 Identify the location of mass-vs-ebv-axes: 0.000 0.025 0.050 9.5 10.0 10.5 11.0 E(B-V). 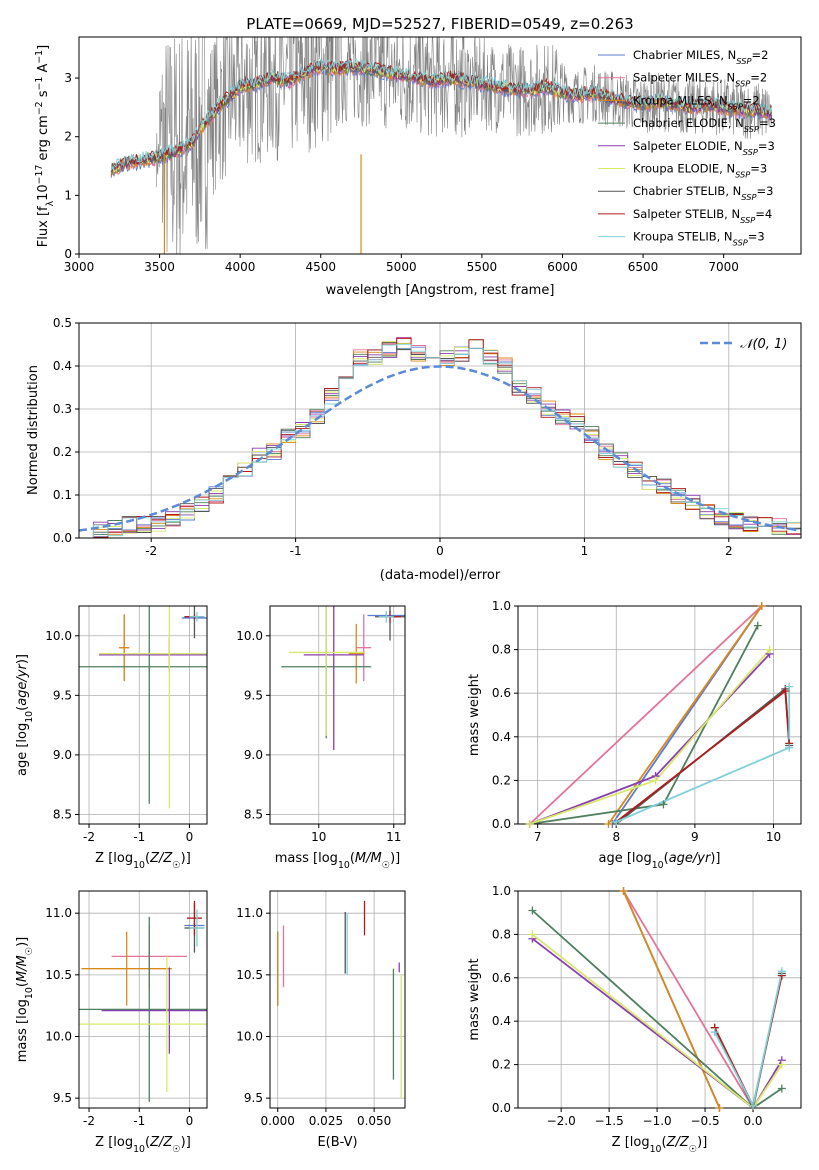
(321, 1020).